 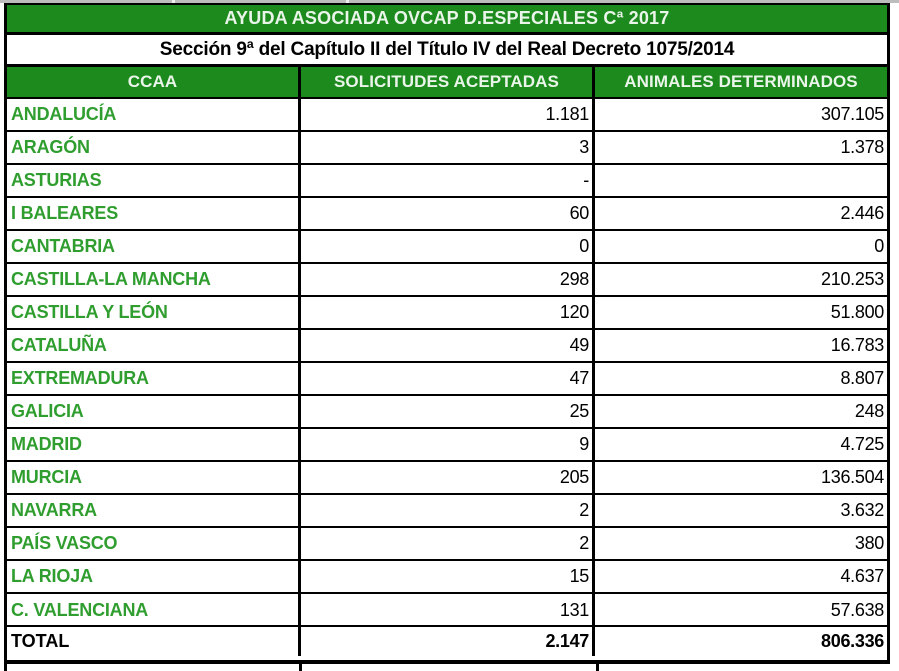 What do you see at coordinates (154, 82) in the screenshot?
I see `column-header-ccaa: CCAA` at bounding box center [154, 82].